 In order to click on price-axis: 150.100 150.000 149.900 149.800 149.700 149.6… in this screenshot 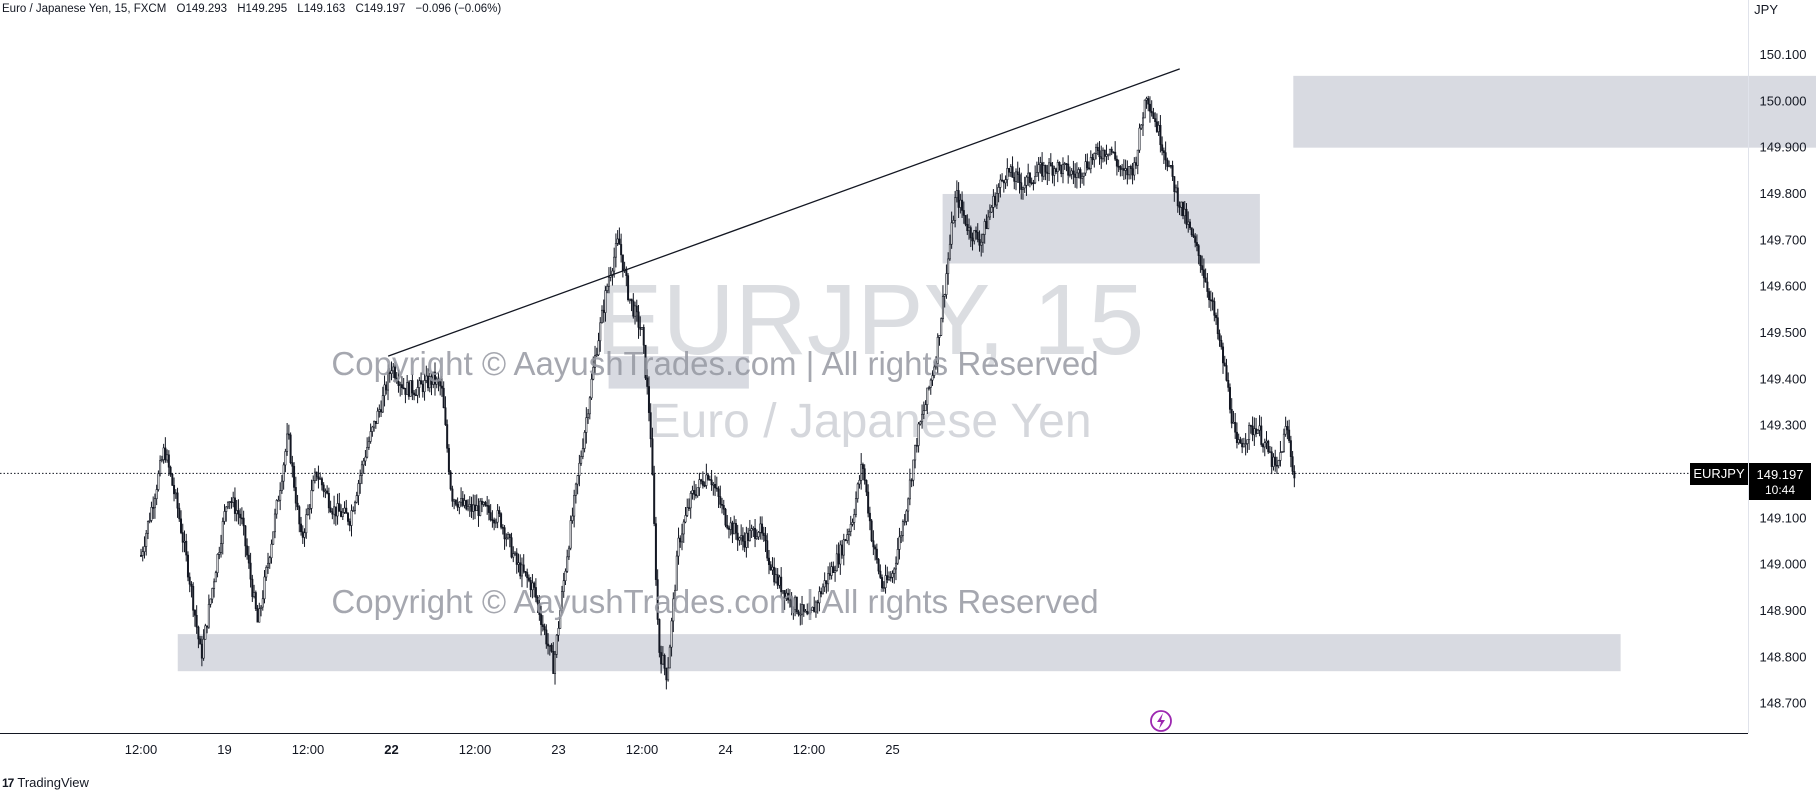, I will do `click(1783, 379)`.